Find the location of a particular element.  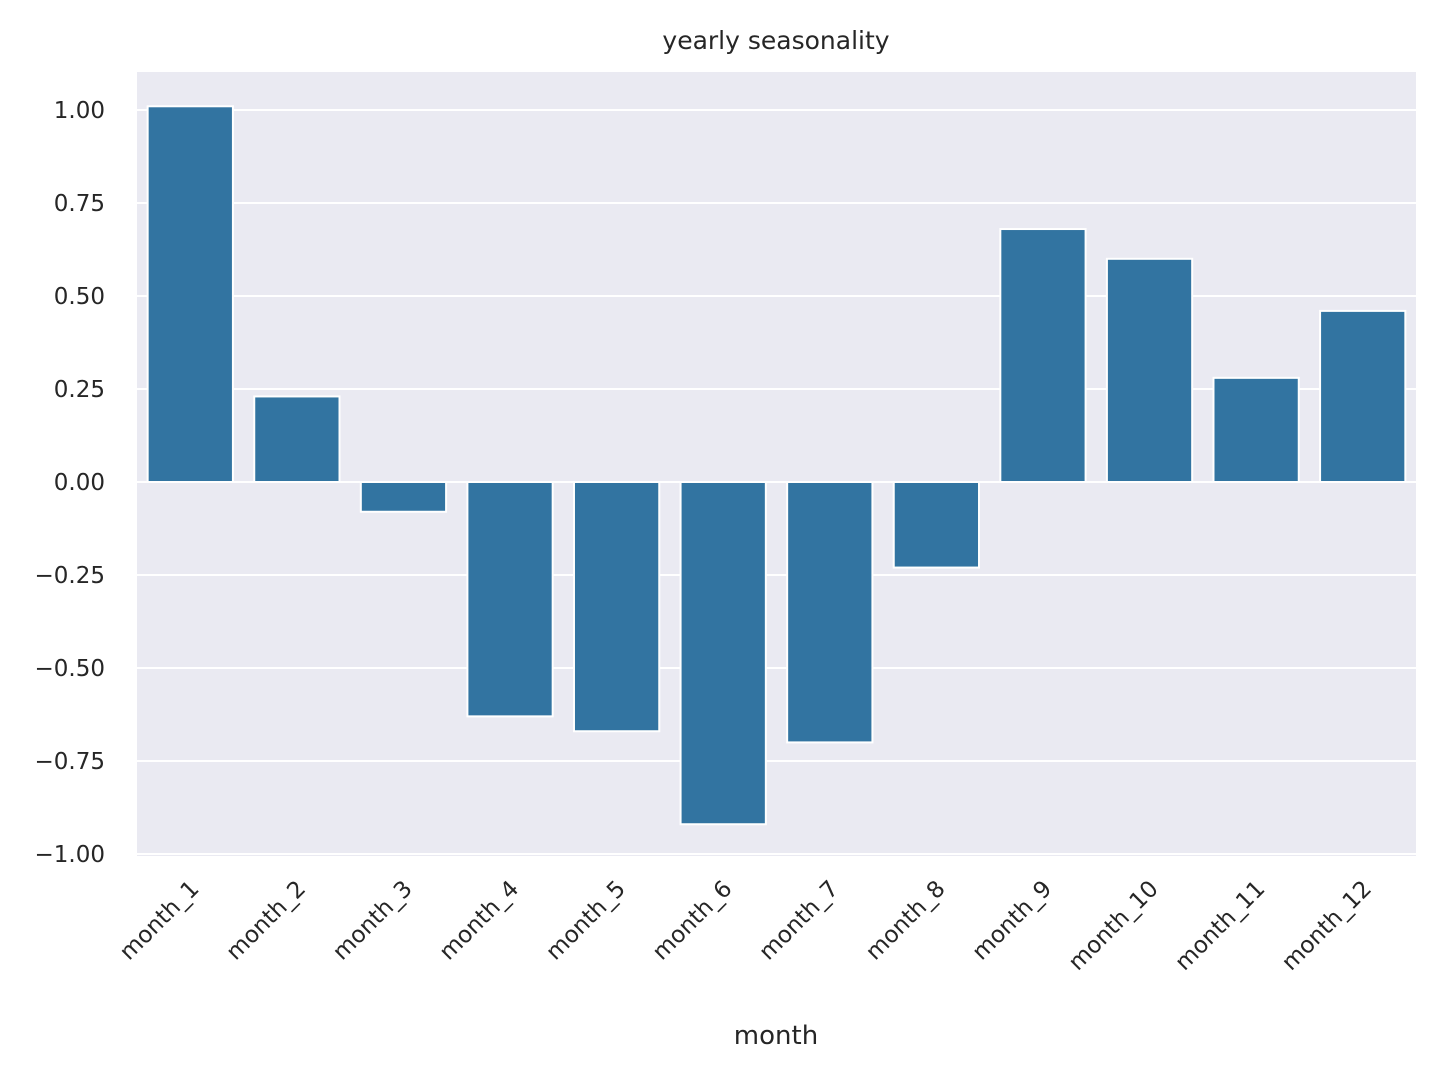

x-tick-label: month_10 is located at coordinates (1114, 926).